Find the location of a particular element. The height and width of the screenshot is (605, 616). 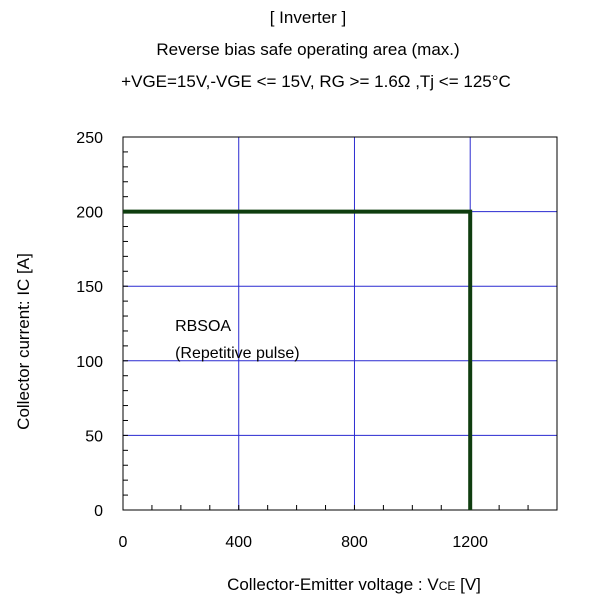

x-tick-label: 400 is located at coordinates (238, 542).